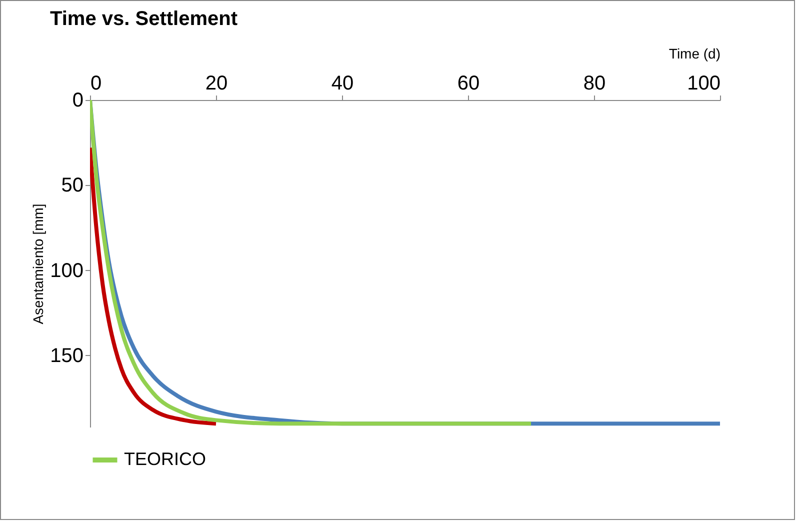 The height and width of the screenshot is (522, 797). I want to click on x-tick-label: 40, so click(342, 83).